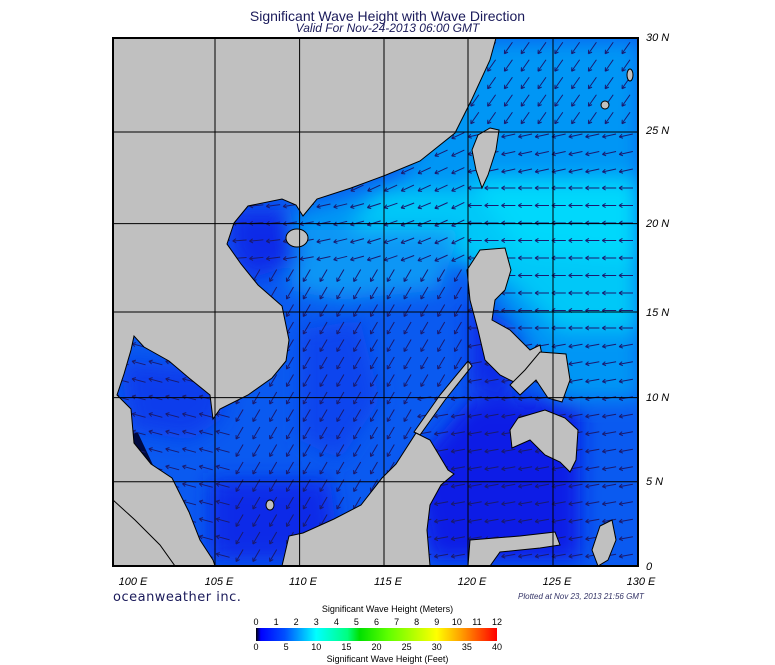 This screenshot has height=665, width=775. What do you see at coordinates (297, 238) in the screenshot?
I see `land-hainan` at bounding box center [297, 238].